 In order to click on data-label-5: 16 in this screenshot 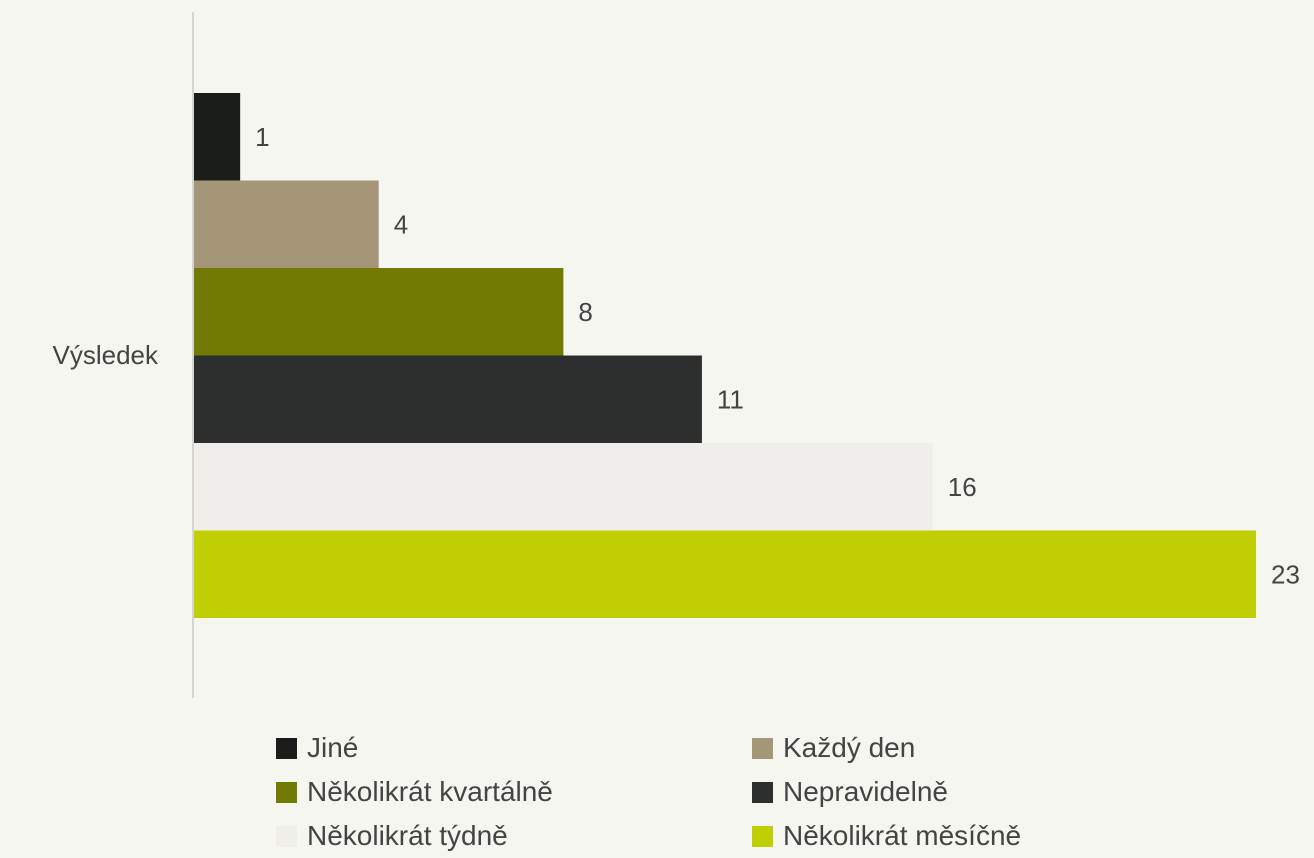, I will do `click(962, 487)`.